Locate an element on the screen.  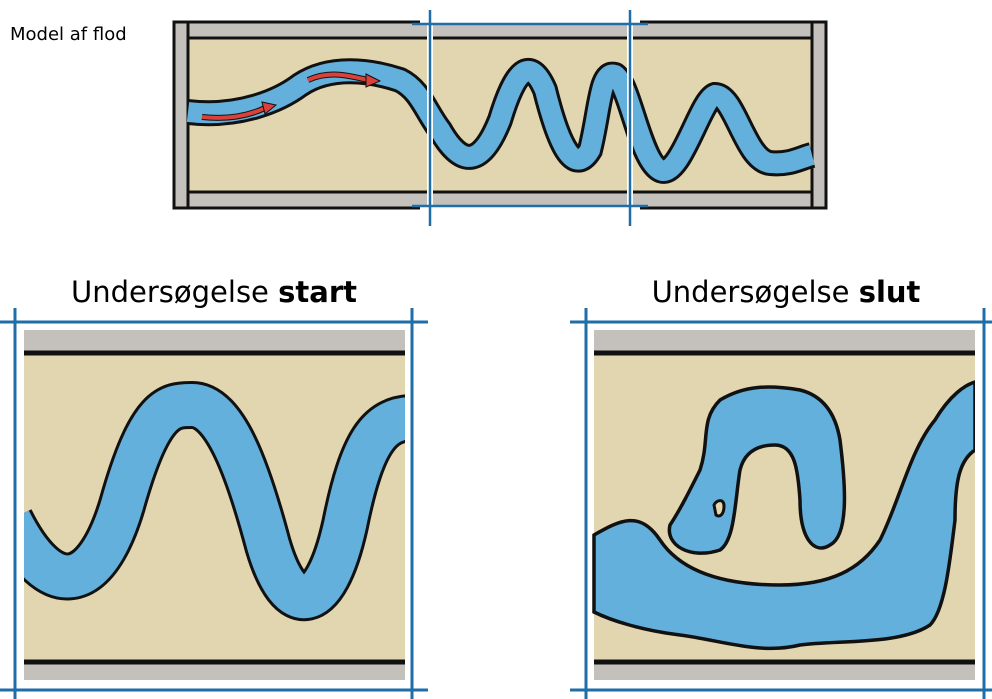
panel-title: Undersøgelse start is located at coordinates (214, 292).